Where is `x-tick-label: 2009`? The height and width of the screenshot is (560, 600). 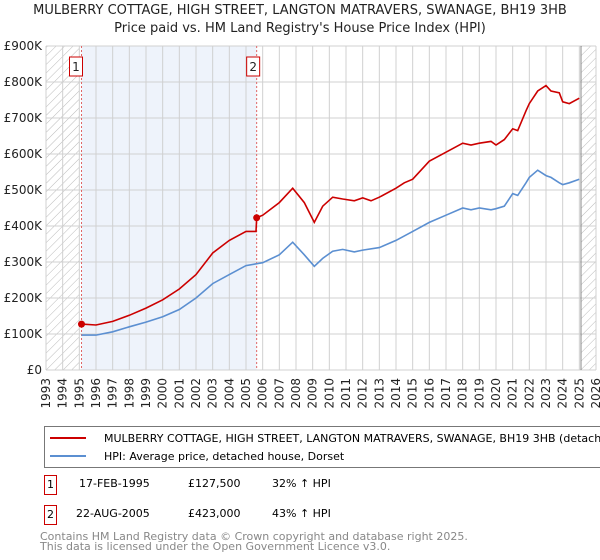 x-tick-label: 2009 is located at coordinates (313, 393).